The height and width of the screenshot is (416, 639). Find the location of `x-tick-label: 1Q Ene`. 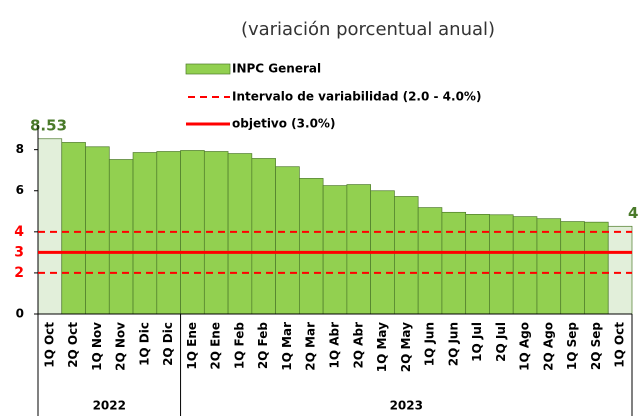

x-tick-label: 1Q Ene is located at coordinates (192, 346).